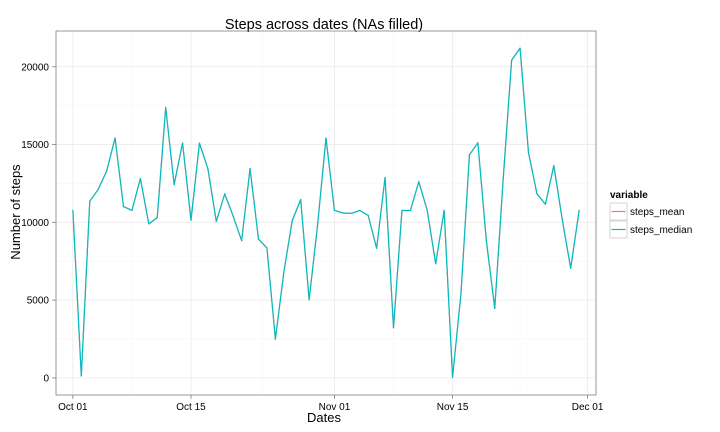  What do you see at coordinates (324, 417) in the screenshot?
I see `x-axis-title: Dates` at bounding box center [324, 417].